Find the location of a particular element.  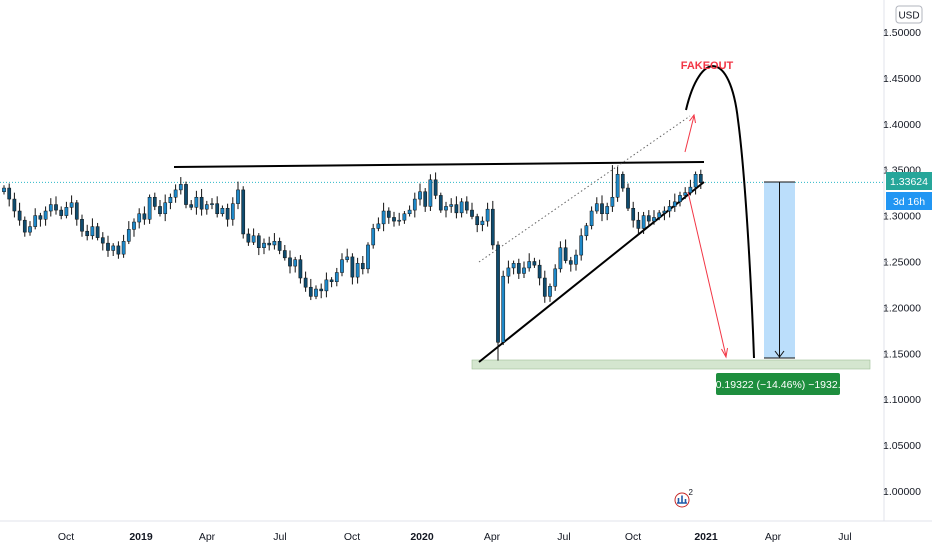

fakeout-curve is located at coordinates (720, 212).